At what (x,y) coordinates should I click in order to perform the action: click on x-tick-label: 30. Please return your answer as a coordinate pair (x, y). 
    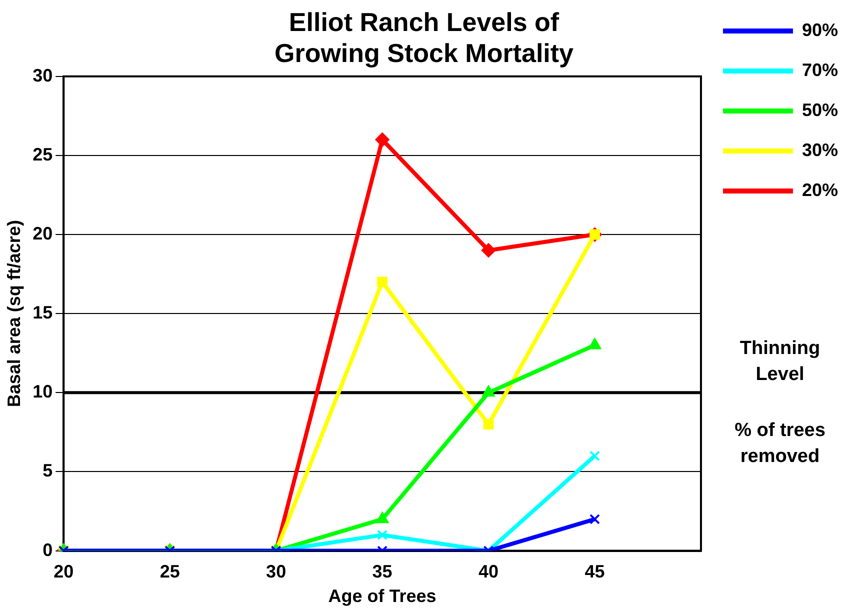
    Looking at the image, I should click on (276, 572).